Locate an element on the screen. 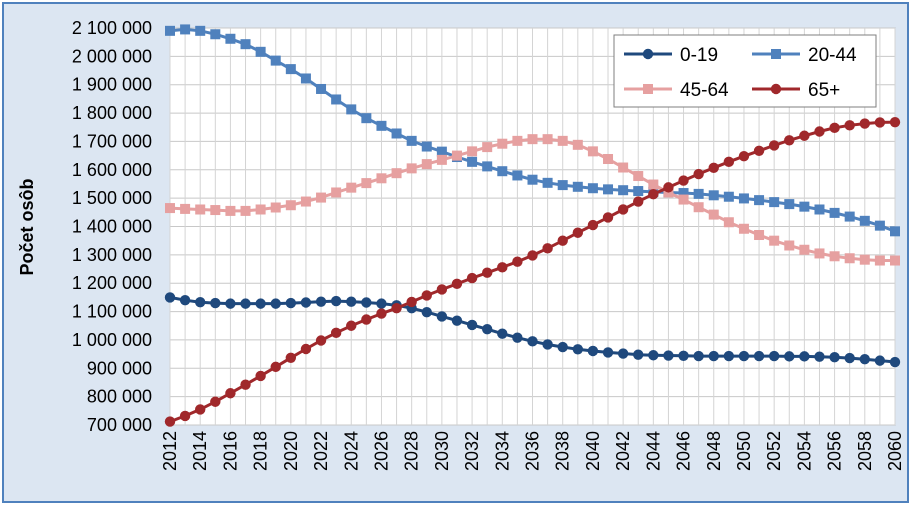 The height and width of the screenshot is (509, 915). legend-entry: 0-19 is located at coordinates (671, 55).